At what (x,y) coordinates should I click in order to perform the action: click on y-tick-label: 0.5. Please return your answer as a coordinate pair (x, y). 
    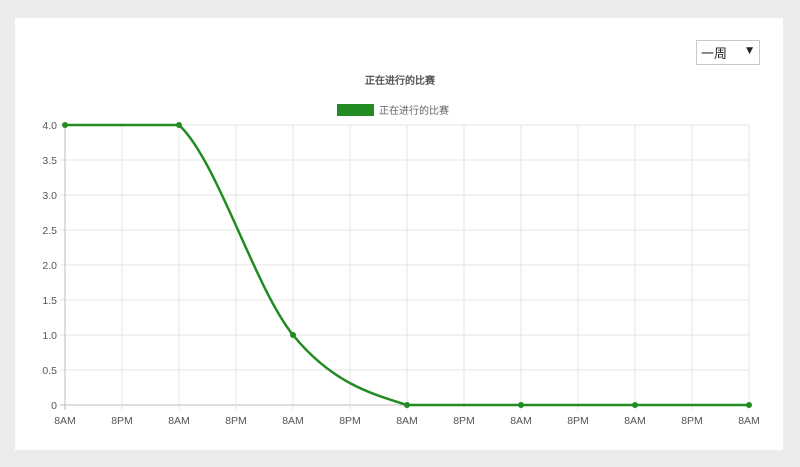
    Looking at the image, I should click on (49, 371).